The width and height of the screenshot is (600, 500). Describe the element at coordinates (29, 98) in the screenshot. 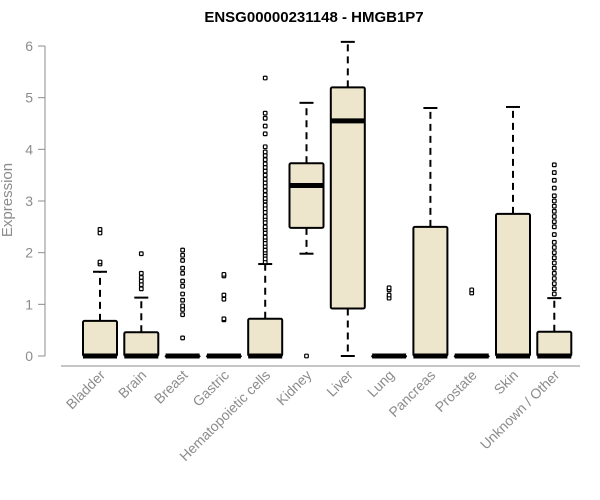

I see `y-tick-label: 5` at that location.